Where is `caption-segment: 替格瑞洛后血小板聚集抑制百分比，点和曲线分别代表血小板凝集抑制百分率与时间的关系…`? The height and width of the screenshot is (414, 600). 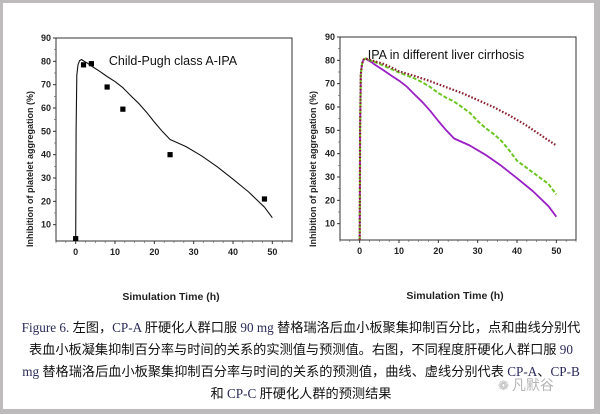
caption-segment: 替格瑞洛后血小板聚集抑制百分比，点和曲线分别代表血小板凝集抑制百分率与时间的关系… is located at coordinates (305, 338).